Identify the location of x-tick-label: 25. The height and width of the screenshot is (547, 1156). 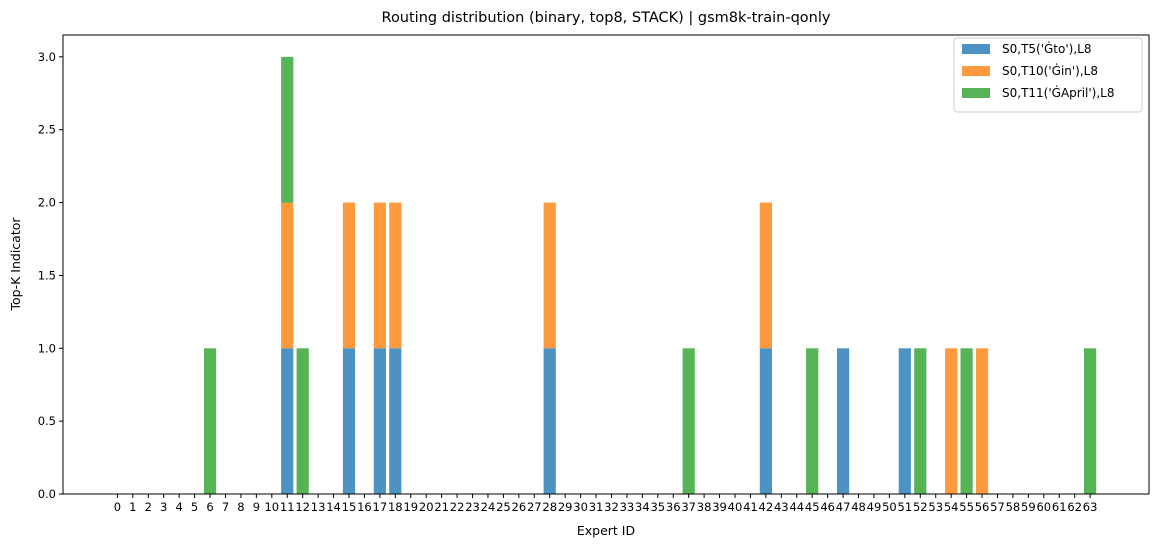
(503, 507).